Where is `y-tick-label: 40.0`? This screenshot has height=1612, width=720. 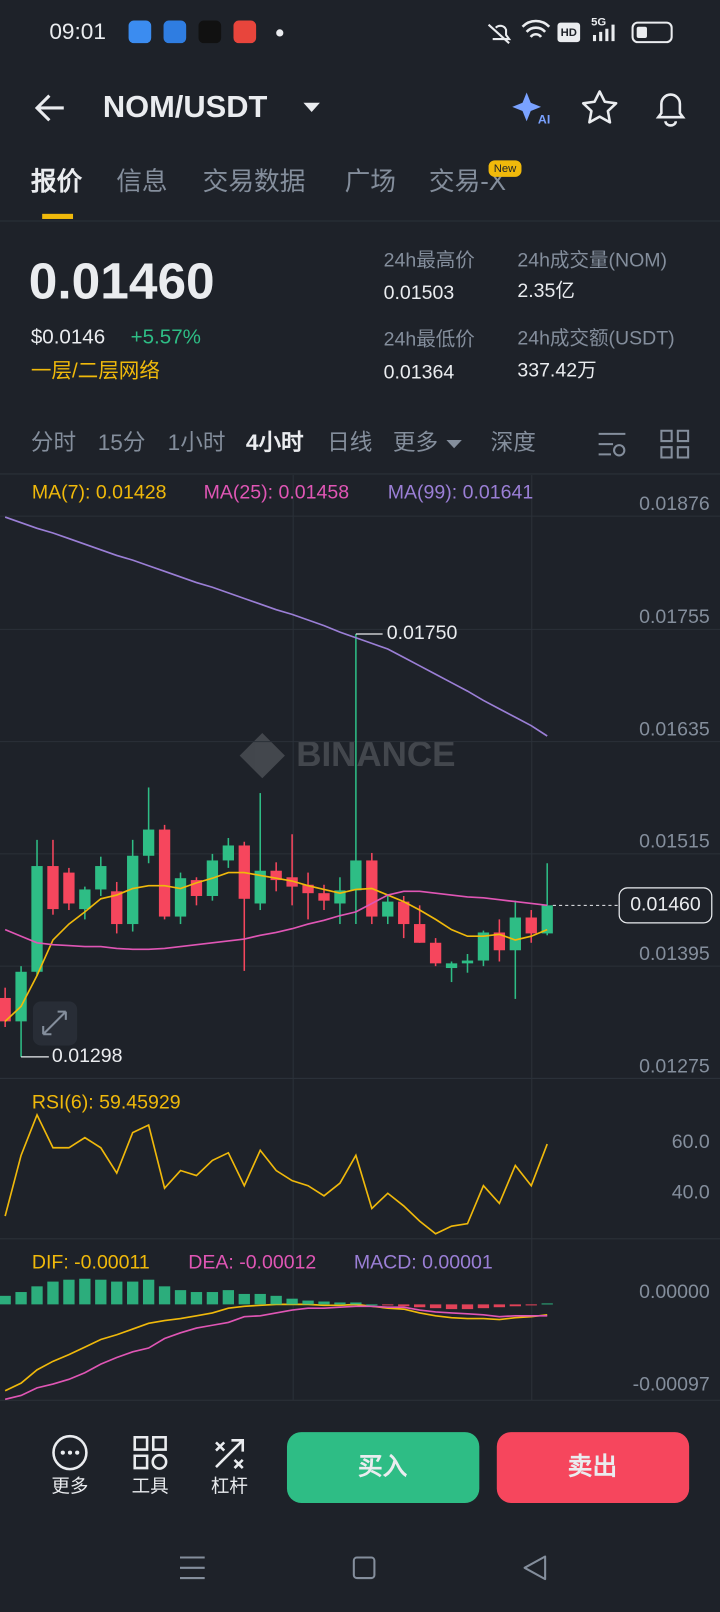 y-tick-label: 40.0 is located at coordinates (691, 1192).